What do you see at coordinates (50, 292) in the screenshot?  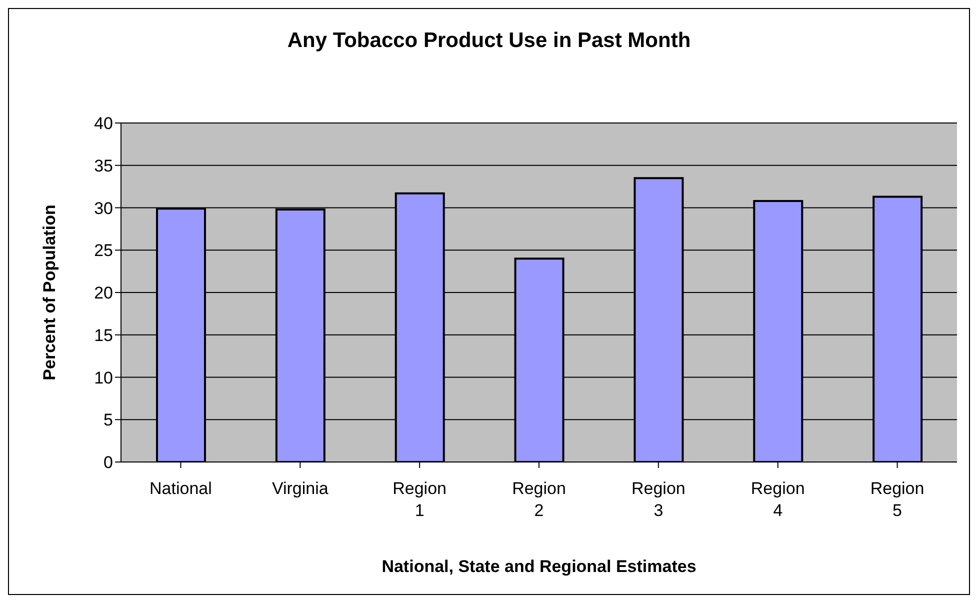 I see `y-axis-title: Percent of Population` at bounding box center [50, 292].